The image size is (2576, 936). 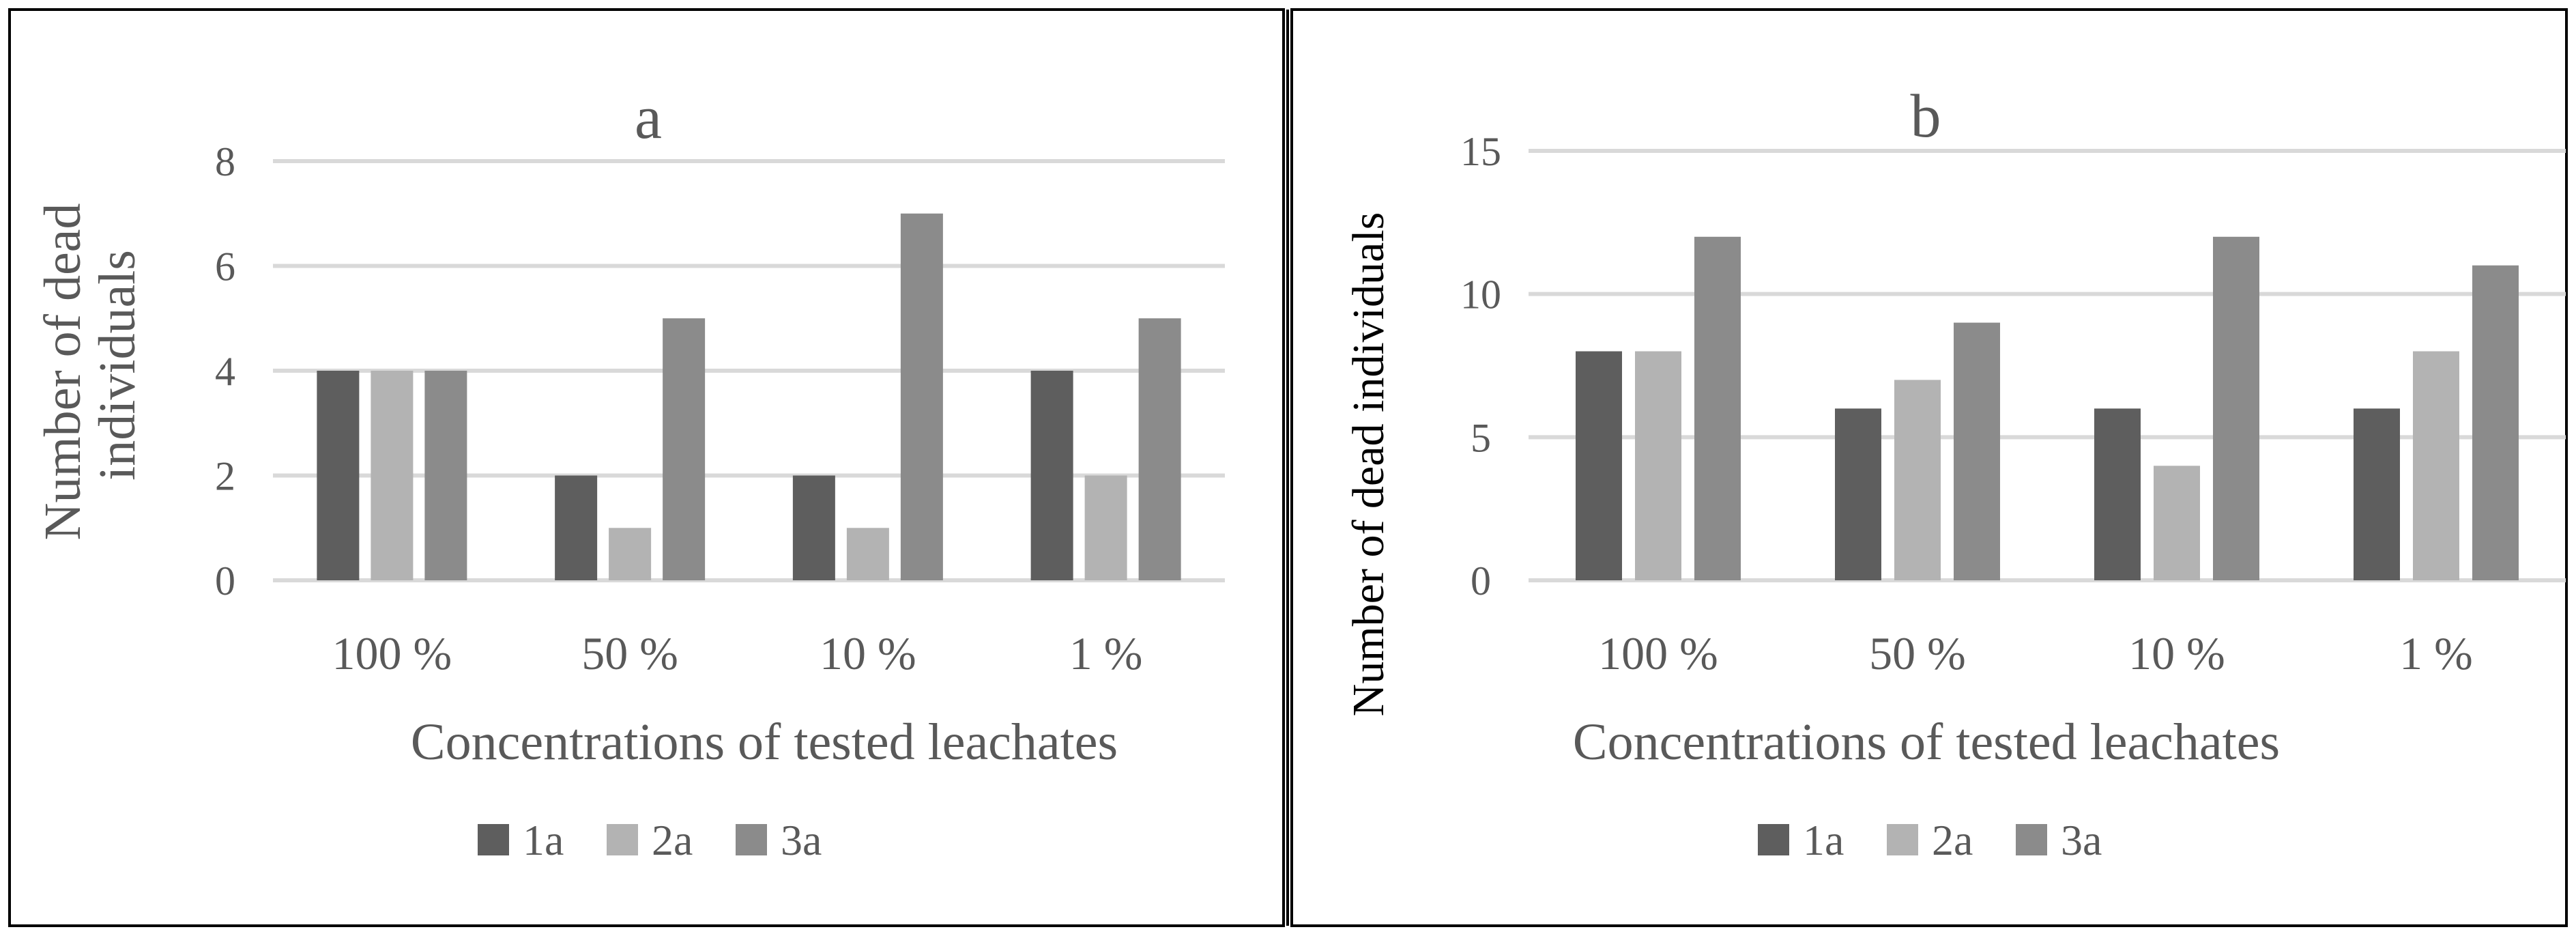 I want to click on panel-b-x-axis-title: Concentrations of tested leachates, so click(x=1926, y=742).